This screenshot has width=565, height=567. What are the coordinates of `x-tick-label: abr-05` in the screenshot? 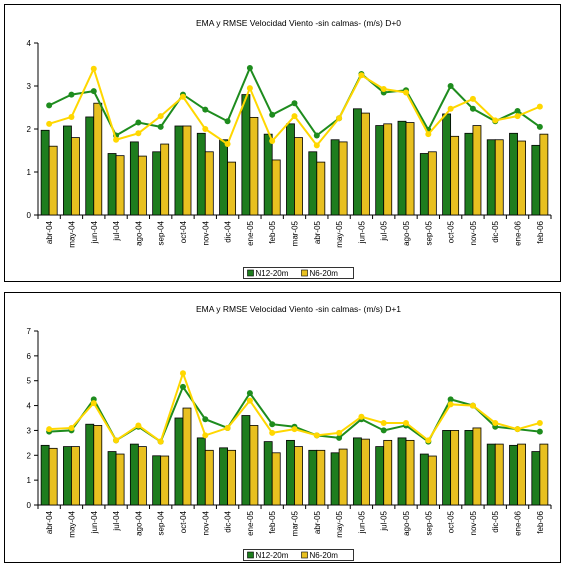 It's located at (317, 232).